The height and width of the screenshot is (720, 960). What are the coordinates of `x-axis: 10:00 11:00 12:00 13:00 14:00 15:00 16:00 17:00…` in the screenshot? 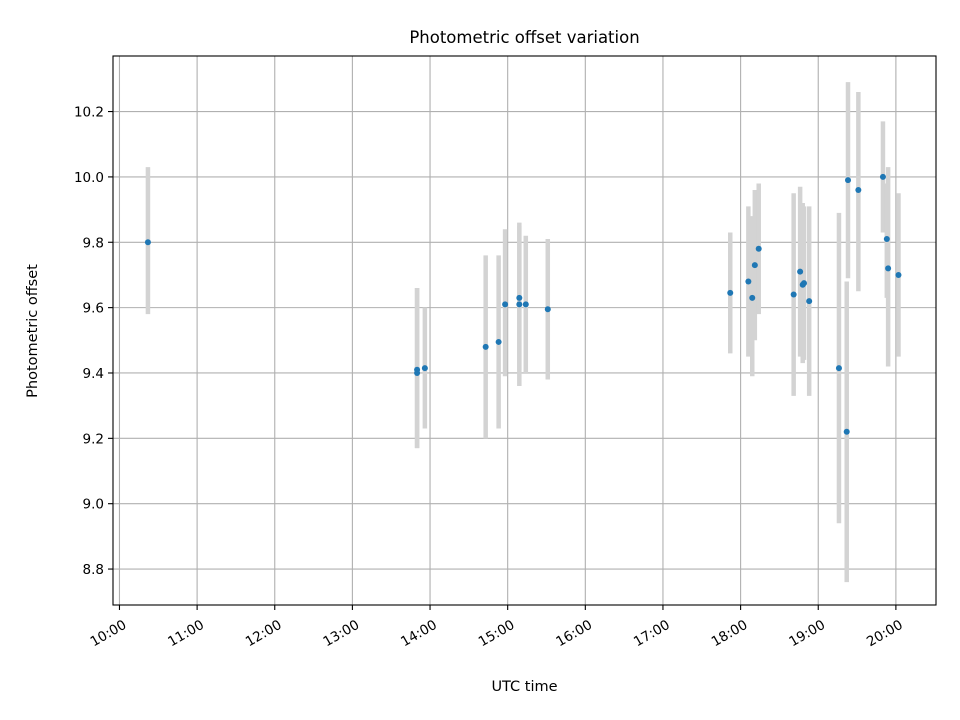 It's located at (497, 627).